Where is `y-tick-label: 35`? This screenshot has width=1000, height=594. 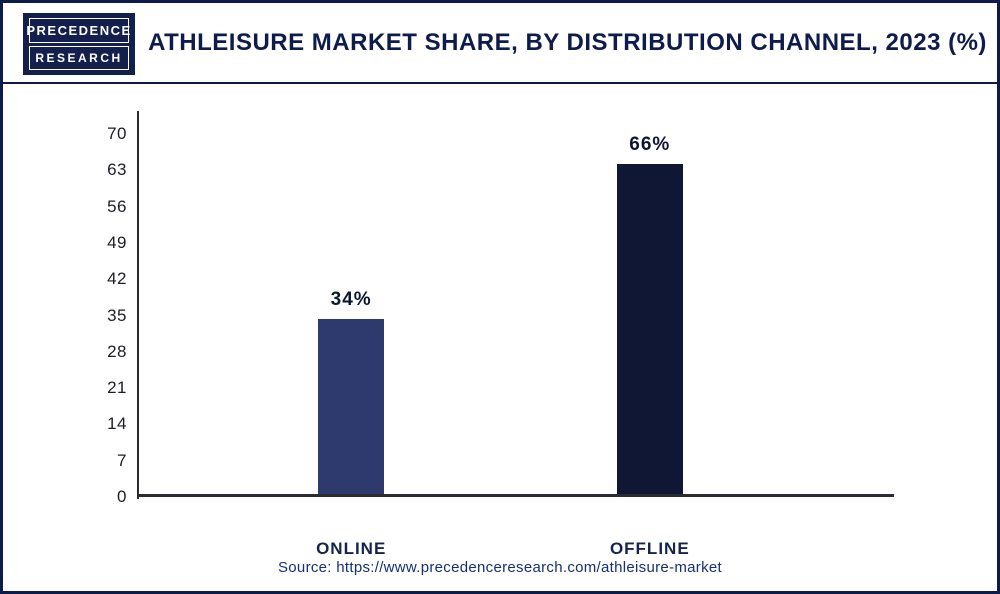 y-tick-label: 35 is located at coordinates (117, 315).